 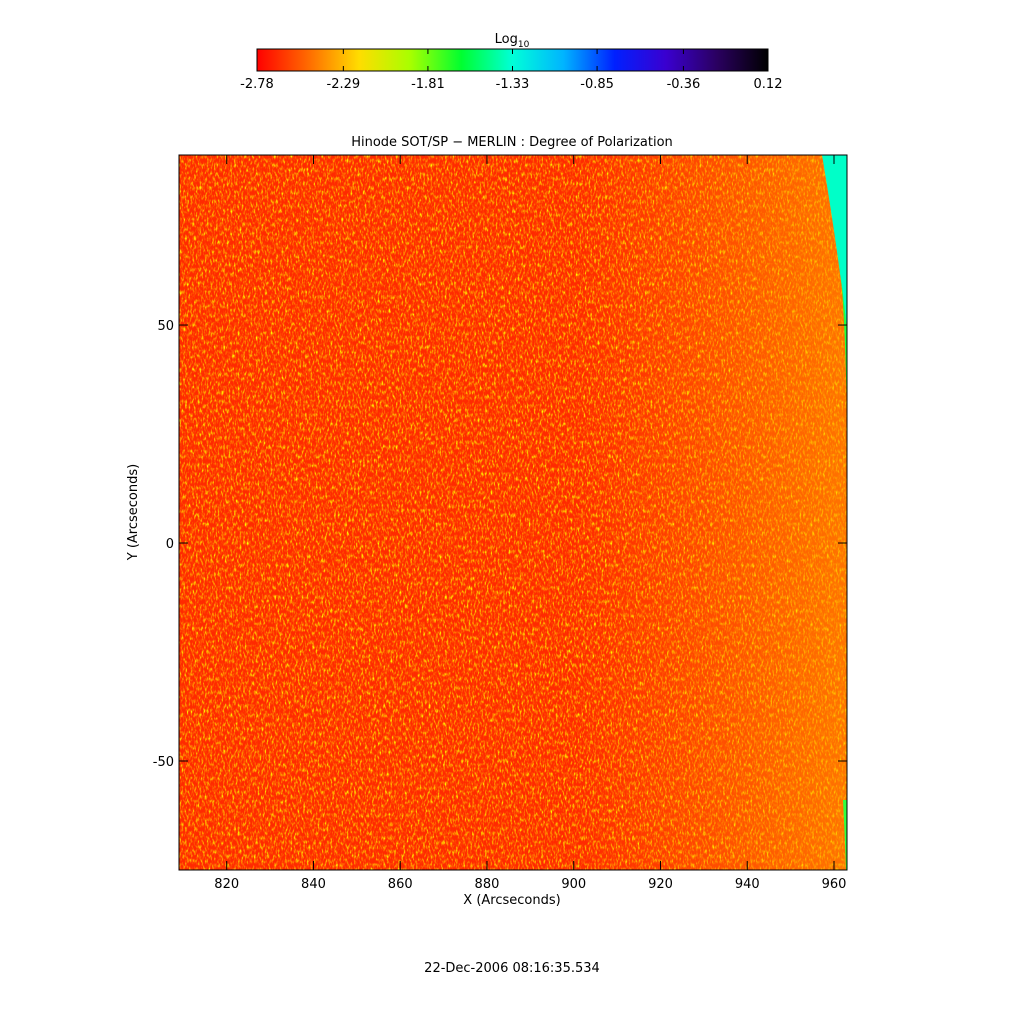 I want to click on colorbar-tick-label: -2.29, so click(x=344, y=84).